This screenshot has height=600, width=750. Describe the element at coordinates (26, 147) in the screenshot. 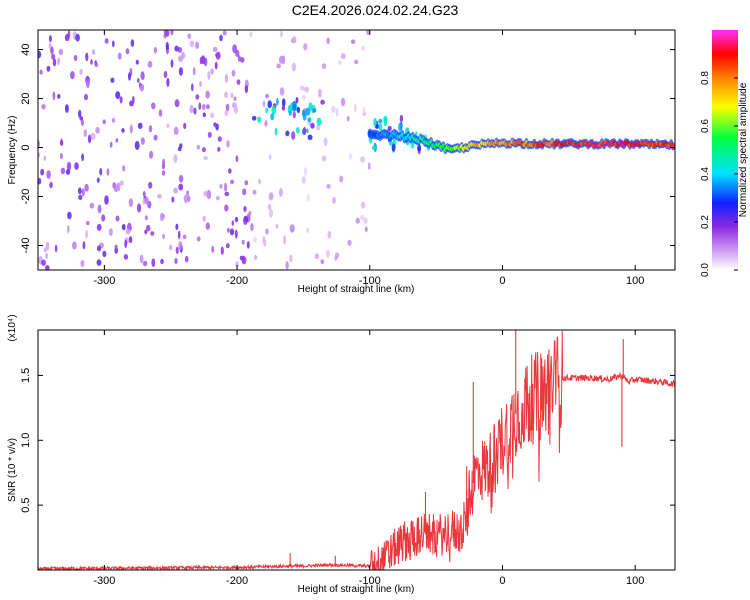

I see `y-tick-label: 0` at that location.